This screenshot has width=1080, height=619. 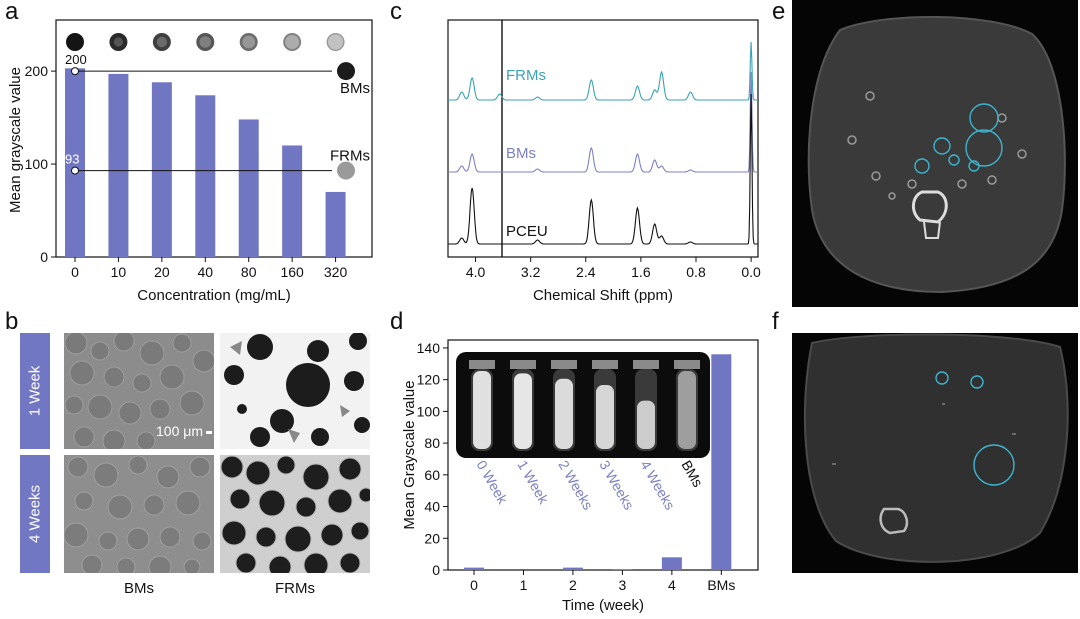 I want to click on y-tick-label: 60, so click(x=432, y=475).